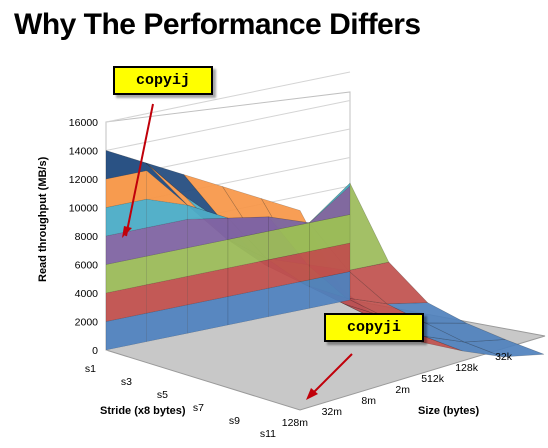 This screenshot has height=448, width=548. What do you see at coordinates (163, 80) in the screenshot?
I see `callout-copyij: copyij` at bounding box center [163, 80].